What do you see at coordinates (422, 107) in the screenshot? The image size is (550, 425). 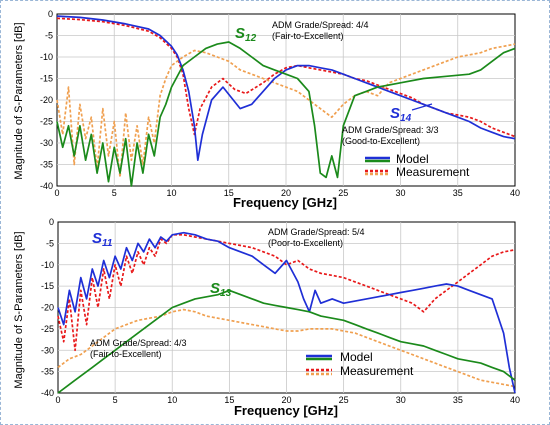 I see `s14-pointer-arrow` at bounding box center [422, 107].